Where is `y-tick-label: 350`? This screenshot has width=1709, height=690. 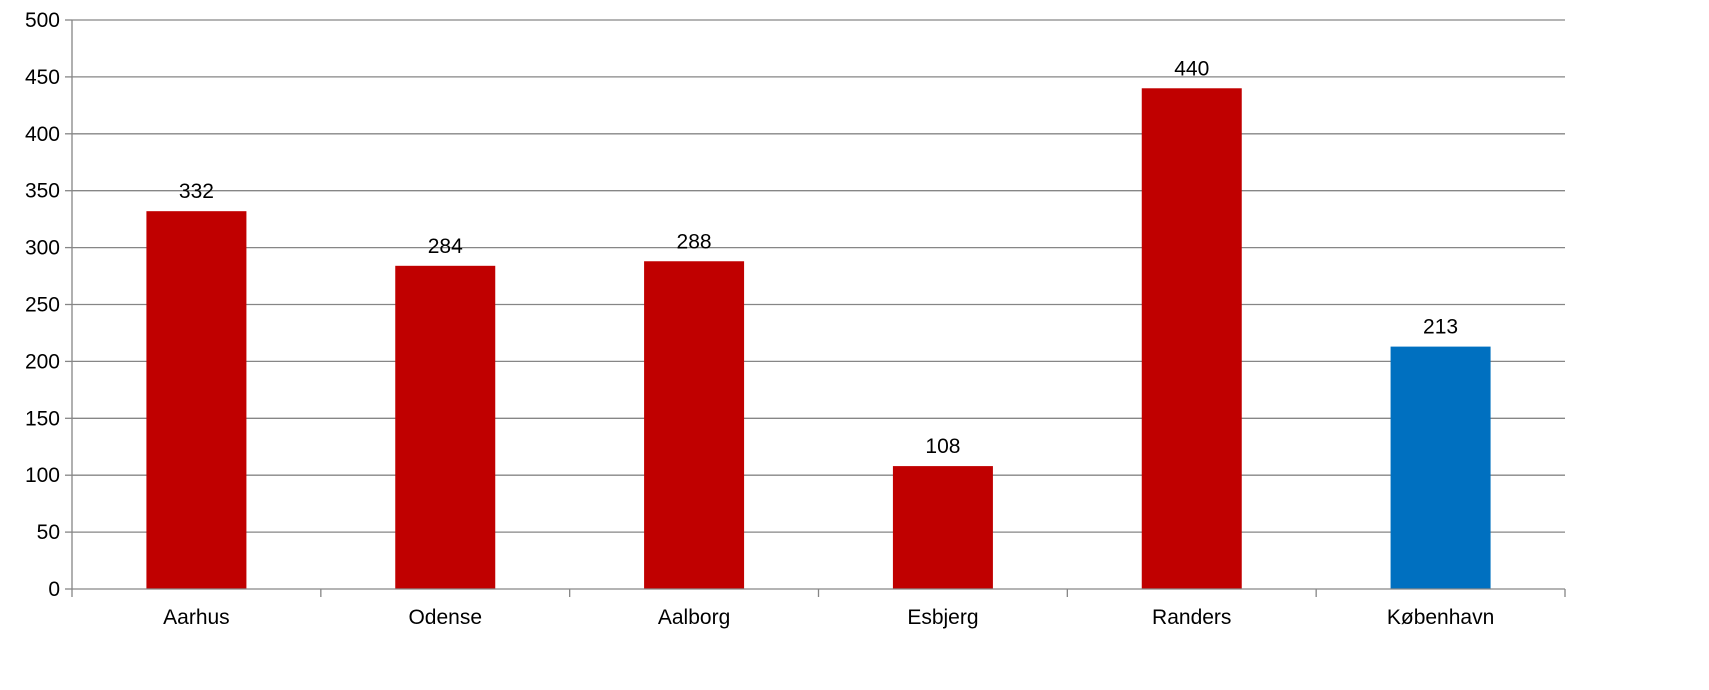 y-tick-label: 350 is located at coordinates (42, 191).